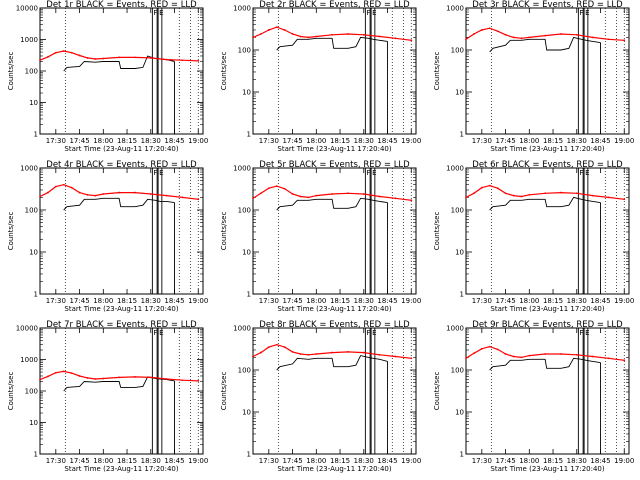 The width and height of the screenshot is (640, 480). What do you see at coordinates (457, 371) in the screenshot?
I see `y-tick-label: 100` at bounding box center [457, 371].